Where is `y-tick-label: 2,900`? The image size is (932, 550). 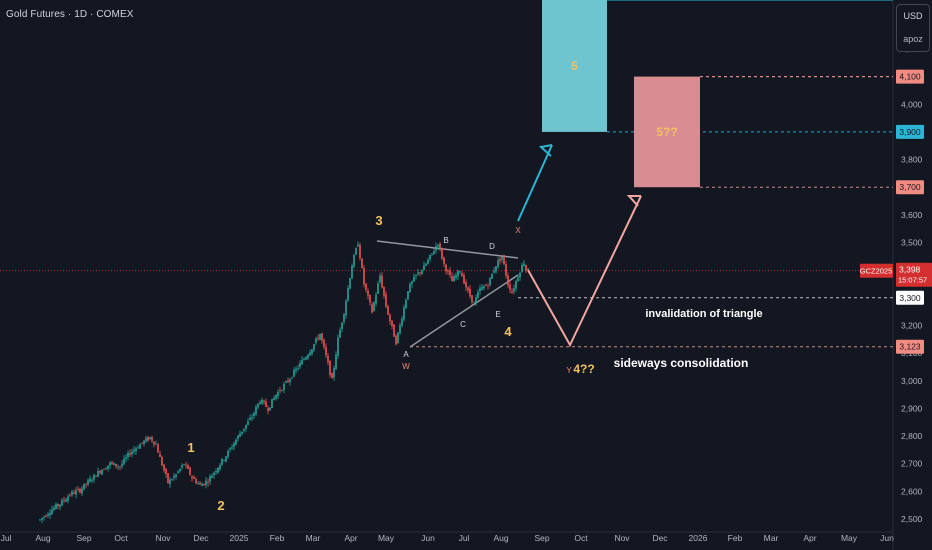
y-tick-label: 2,900 is located at coordinates (912, 408).